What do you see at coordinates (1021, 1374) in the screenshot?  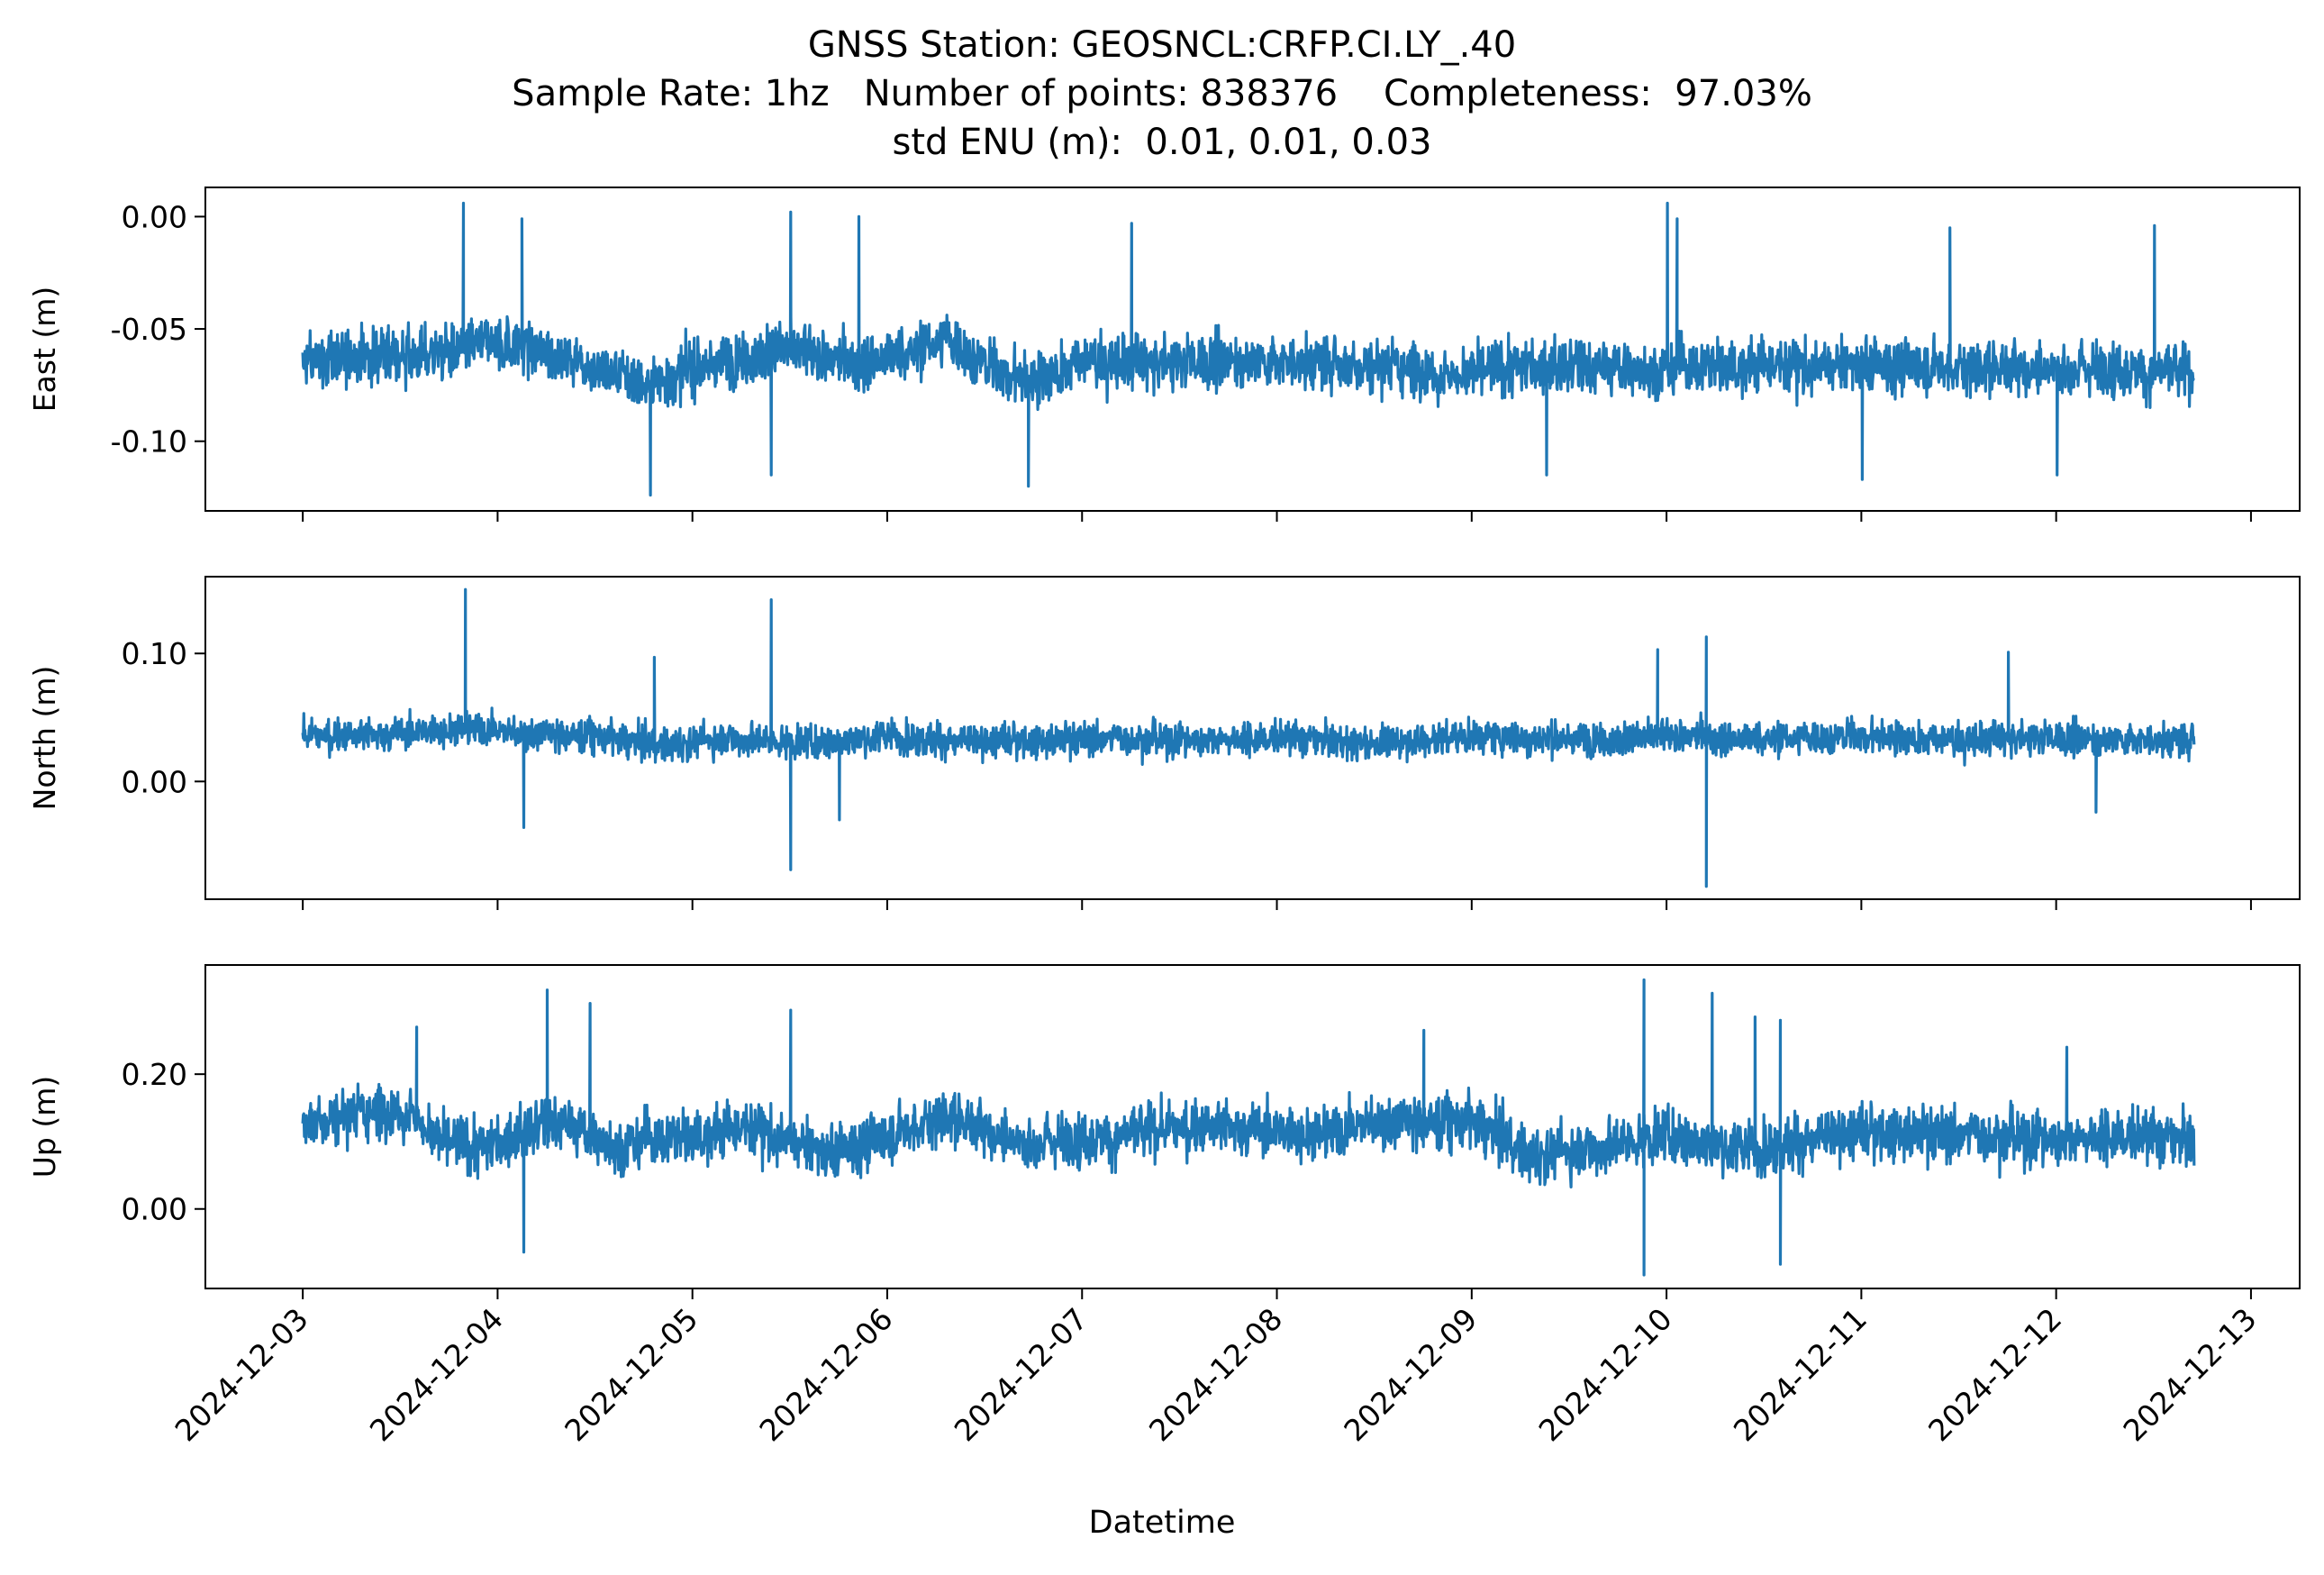 I see `x-tick-label-4: 2024-12-07` at bounding box center [1021, 1374].